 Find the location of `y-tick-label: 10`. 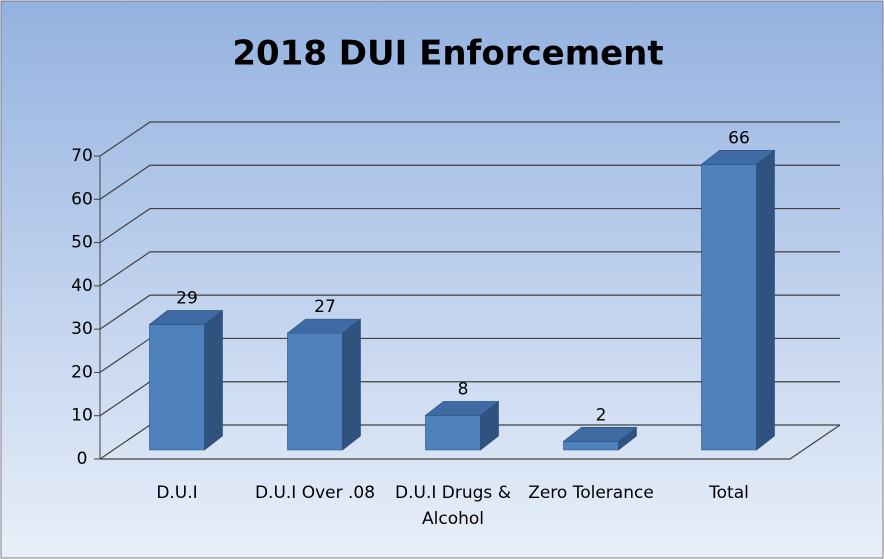

y-tick-label: 10 is located at coordinates (82, 416).